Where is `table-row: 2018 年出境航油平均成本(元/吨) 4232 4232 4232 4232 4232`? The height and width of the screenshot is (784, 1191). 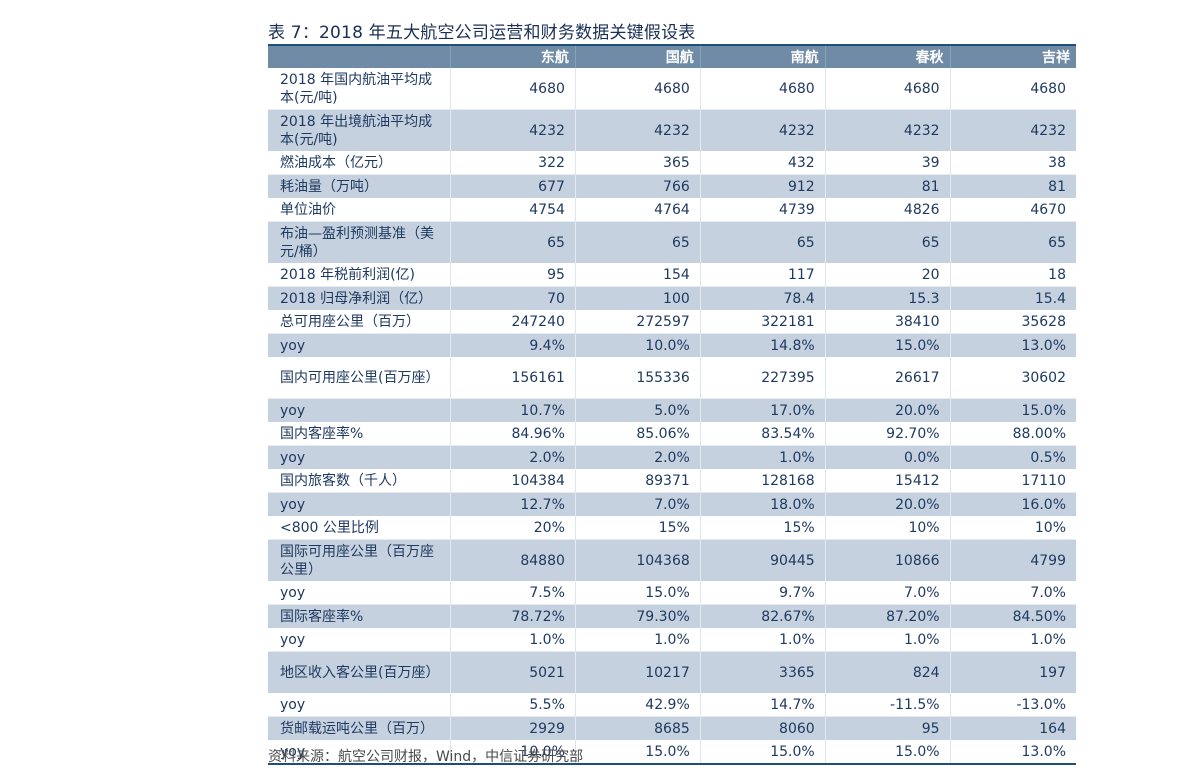 table-row: 2018 年出境航油平均成本(元/吨) 4232 4232 4232 4232 4232 is located at coordinates (672, 130).